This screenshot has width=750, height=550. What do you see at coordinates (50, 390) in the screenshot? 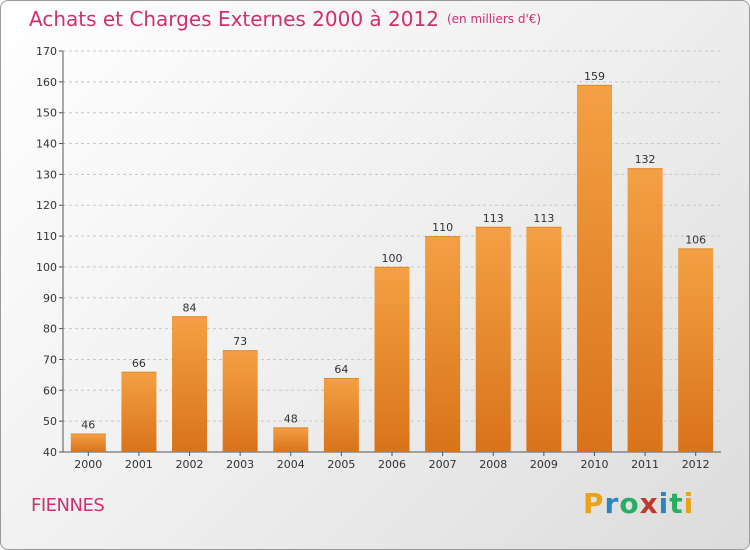
I see `y-tick-label: 60` at bounding box center [50, 390].